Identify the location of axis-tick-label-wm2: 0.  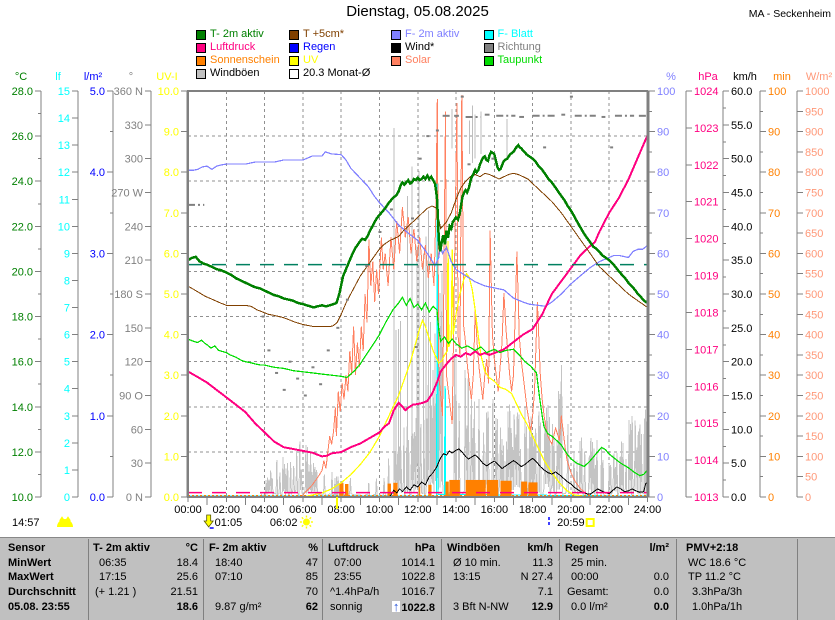
(808, 498).